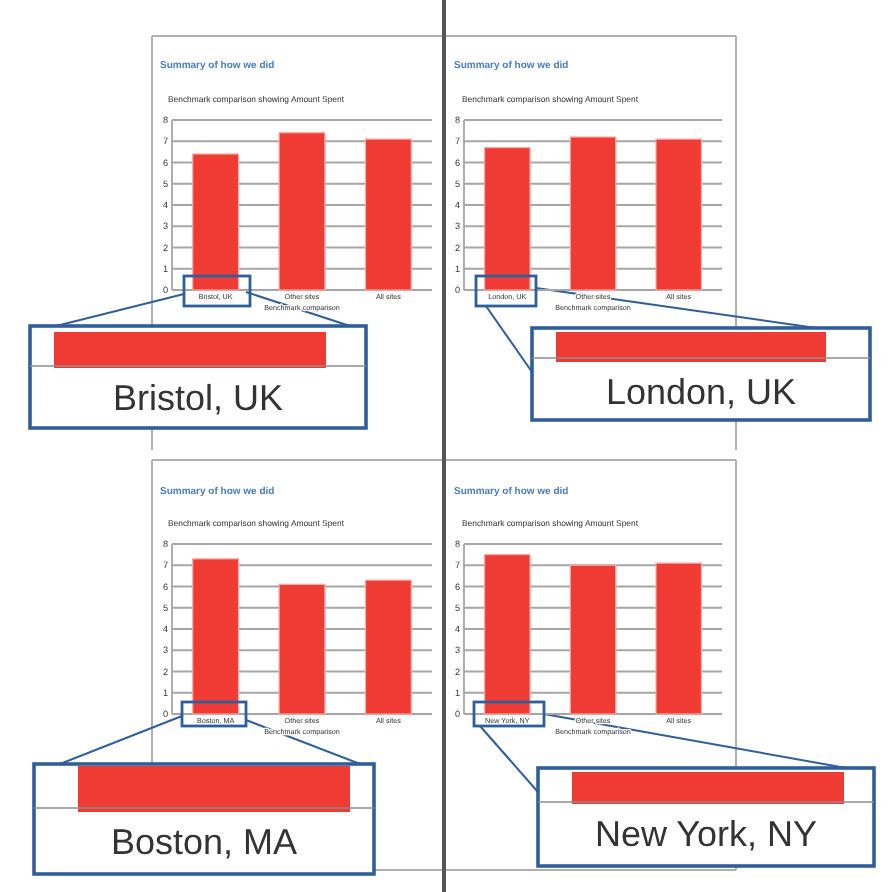  I want to click on text: Bristol, UK, so click(198, 398).